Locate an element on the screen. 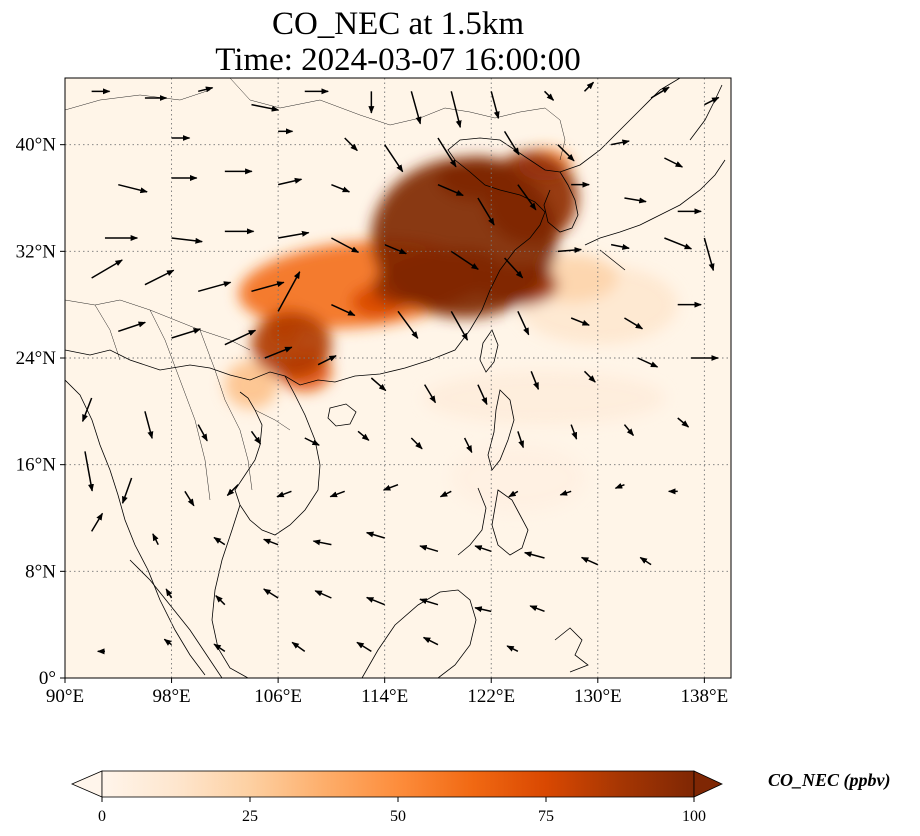  colorbar-label: CO_NEC (ppbv) is located at coordinates (829, 780).